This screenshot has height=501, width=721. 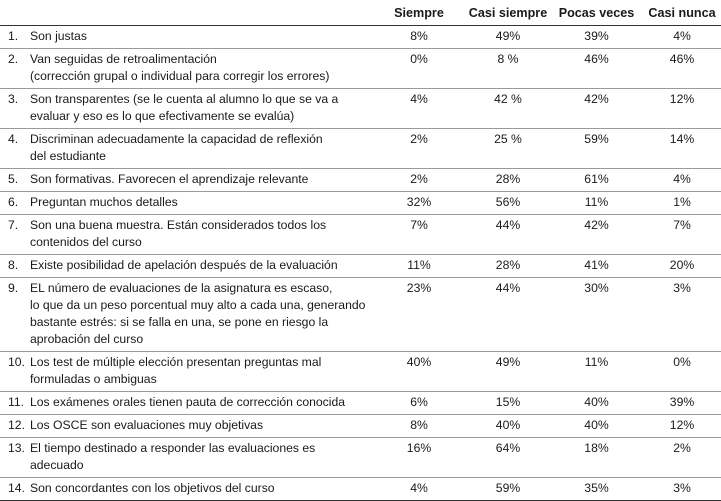 I want to click on value-siempre: 0%, so click(x=419, y=68).